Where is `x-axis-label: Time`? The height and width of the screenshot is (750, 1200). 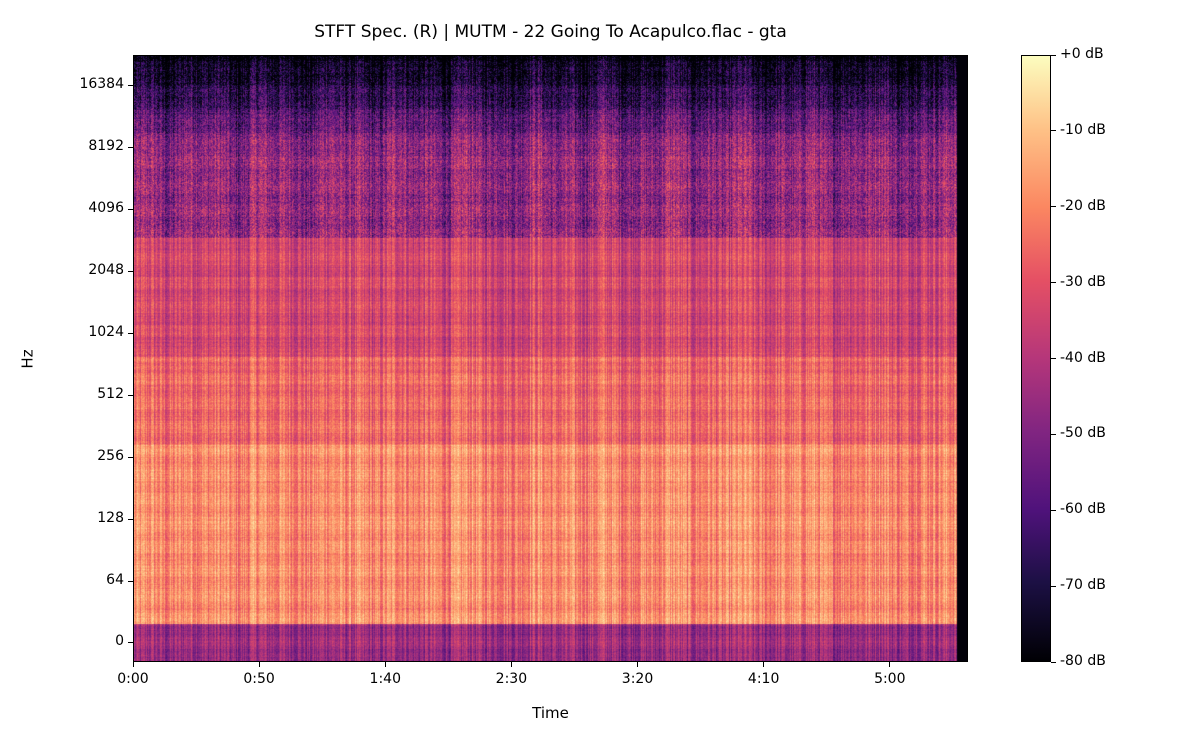 x-axis-label: Time is located at coordinates (550, 713).